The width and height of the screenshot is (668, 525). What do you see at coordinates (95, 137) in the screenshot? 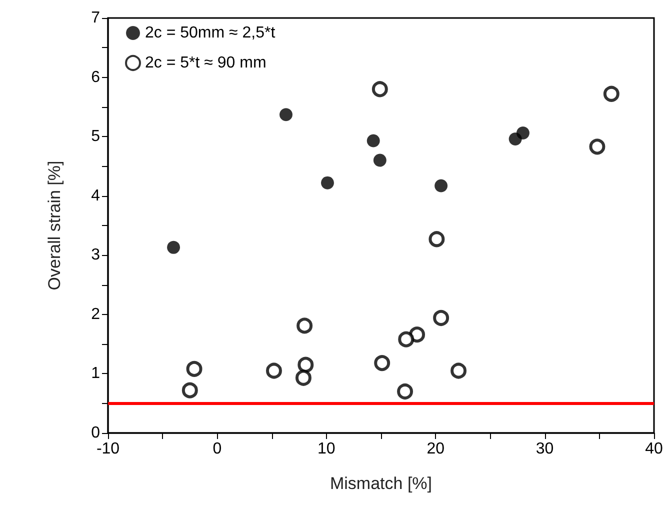
I see `y-tick-label: 5` at bounding box center [95, 137].